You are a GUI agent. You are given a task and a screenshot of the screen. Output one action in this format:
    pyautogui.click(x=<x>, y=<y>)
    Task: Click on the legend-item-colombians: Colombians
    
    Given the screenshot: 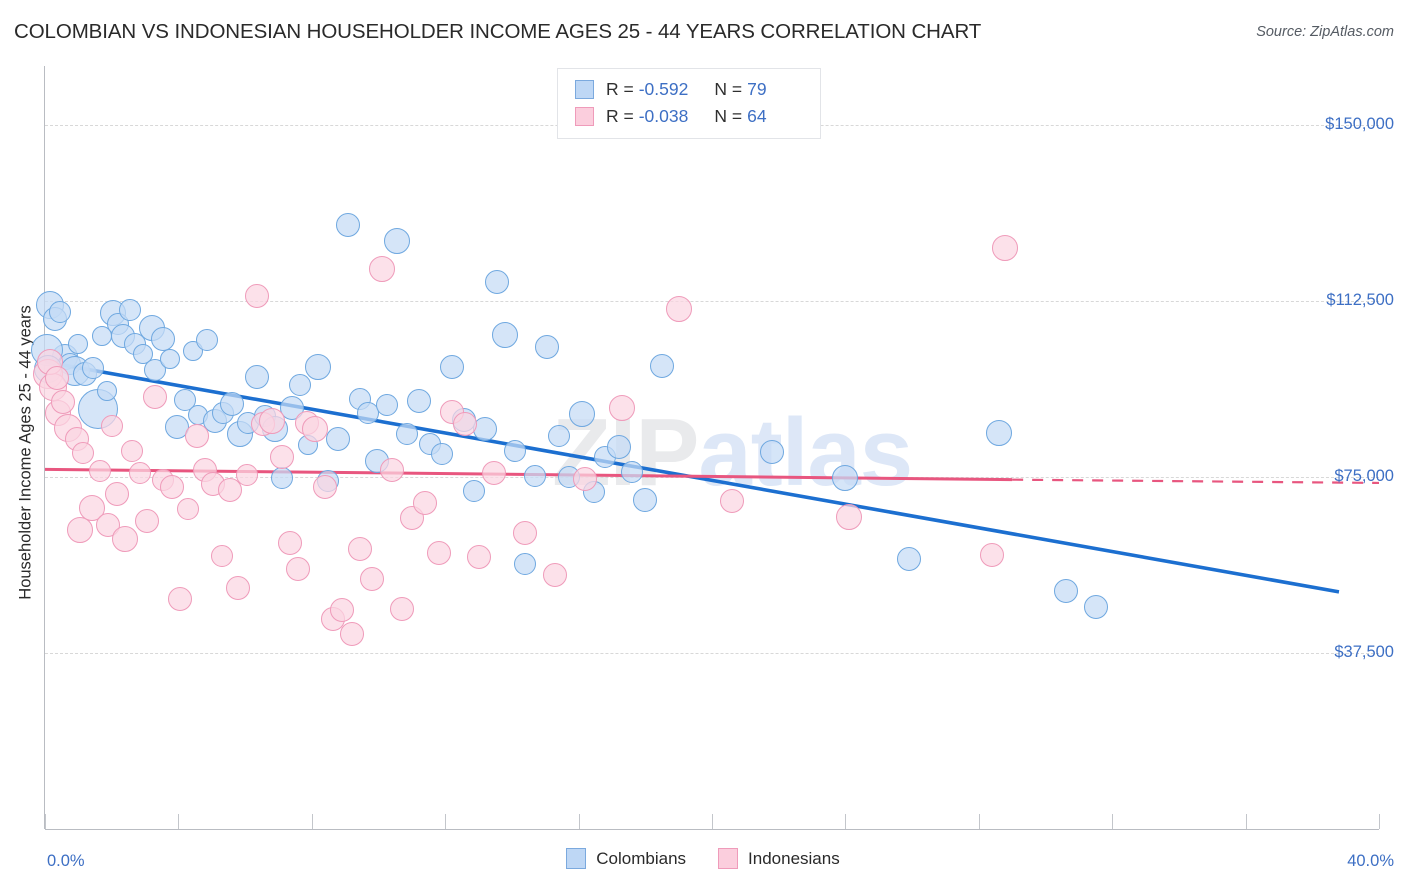 What is the action you would take?
    pyautogui.click(x=626, y=858)
    